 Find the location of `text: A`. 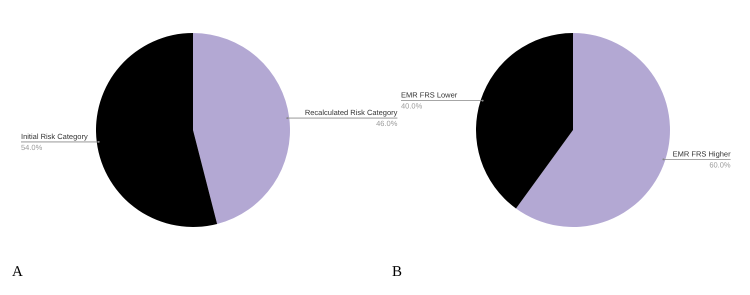

text: A is located at coordinates (17, 272).